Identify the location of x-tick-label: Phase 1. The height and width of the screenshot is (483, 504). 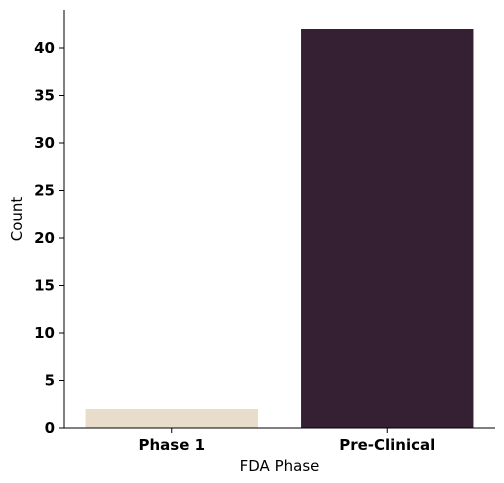
(171, 445).